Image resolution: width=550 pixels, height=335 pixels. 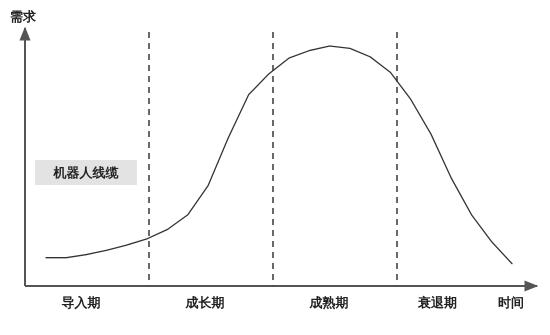 I want to click on y-axis-title: 需求, so click(x=23, y=17).